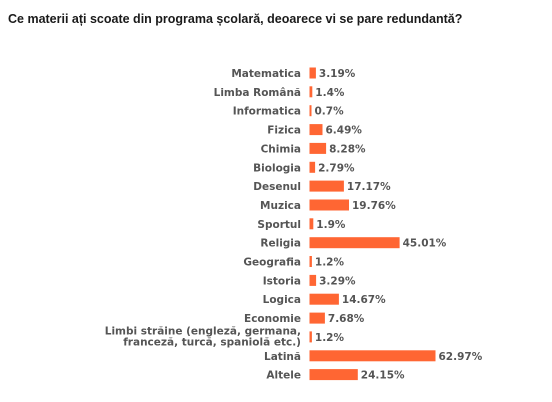 The image size is (552, 402). I want to click on value-label: 1.9%, so click(331, 225).